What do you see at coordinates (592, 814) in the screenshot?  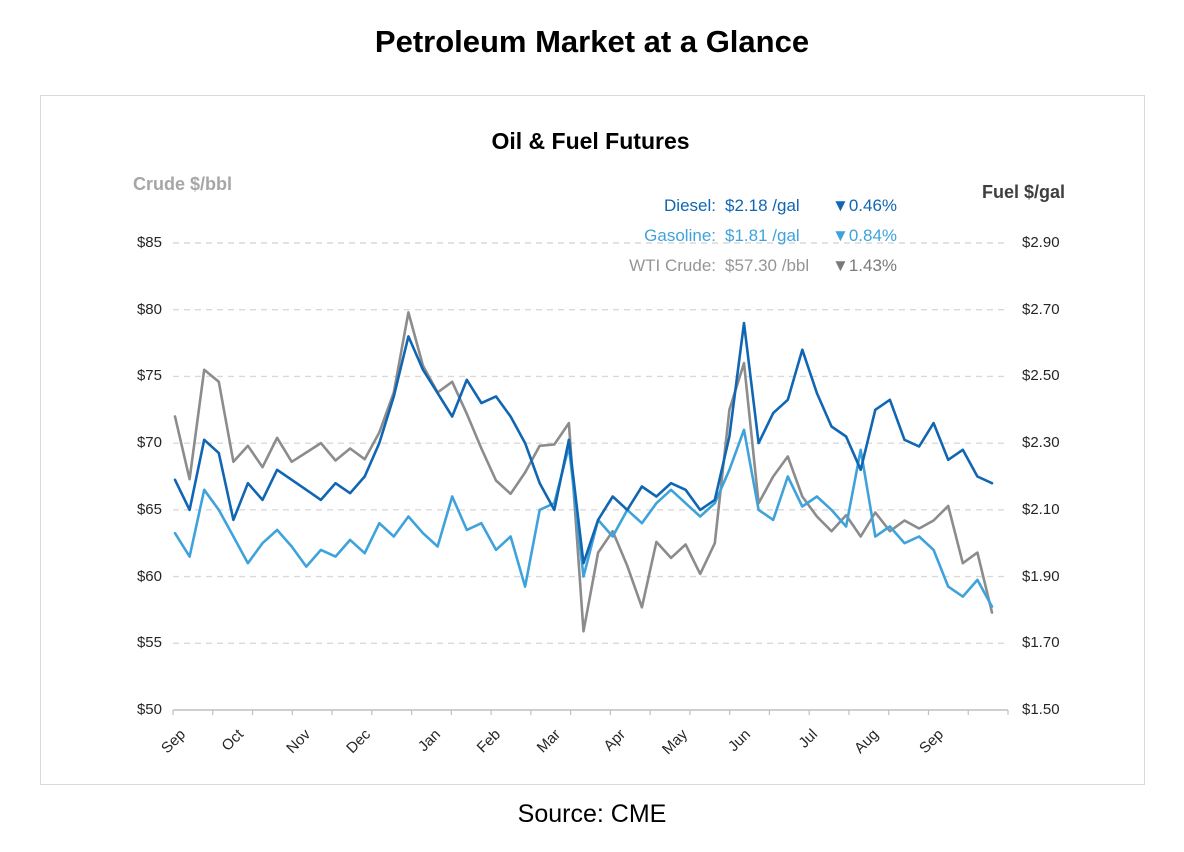 I see `source-note: Source: CME` at bounding box center [592, 814].